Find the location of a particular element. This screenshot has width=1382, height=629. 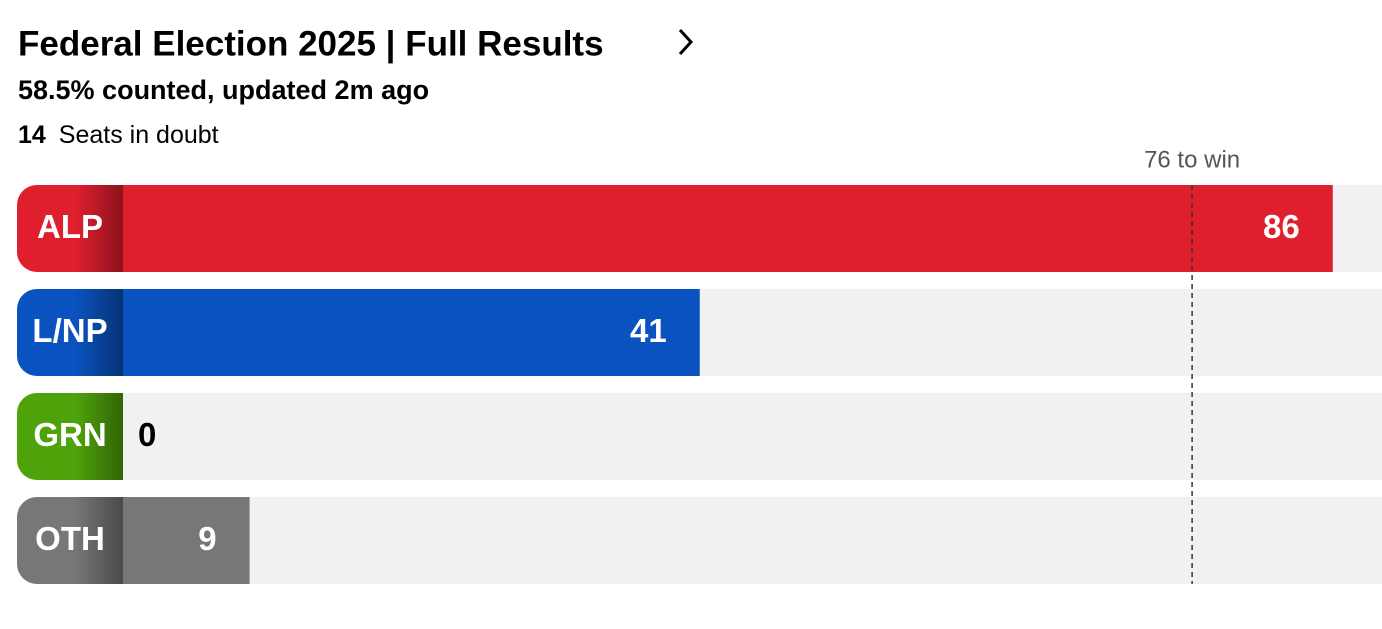

value-label: 41 is located at coordinates (648, 330).